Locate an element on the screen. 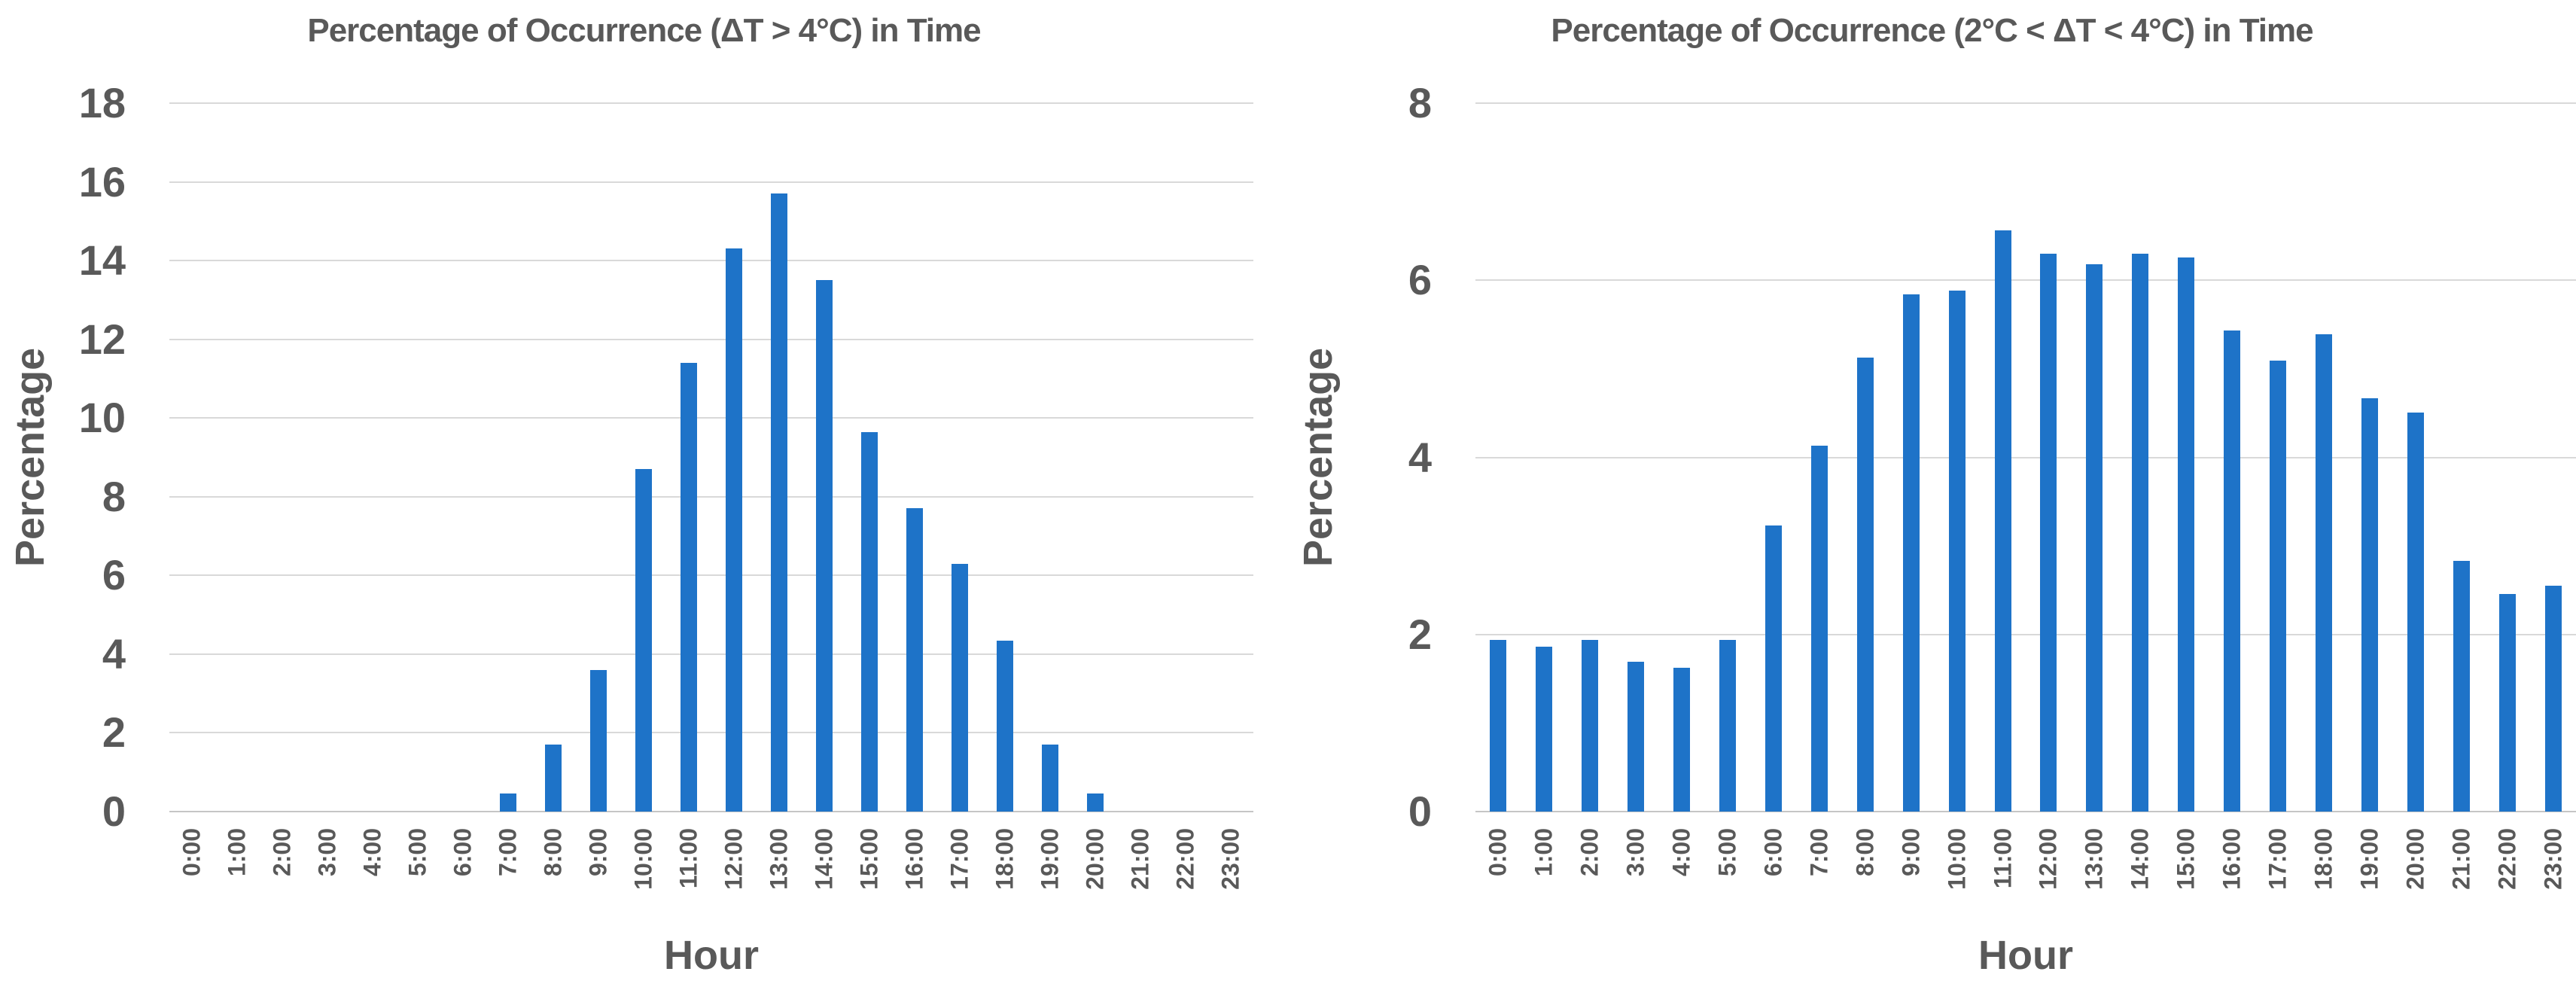  x-tick-label: 18:00 is located at coordinates (2324, 859).